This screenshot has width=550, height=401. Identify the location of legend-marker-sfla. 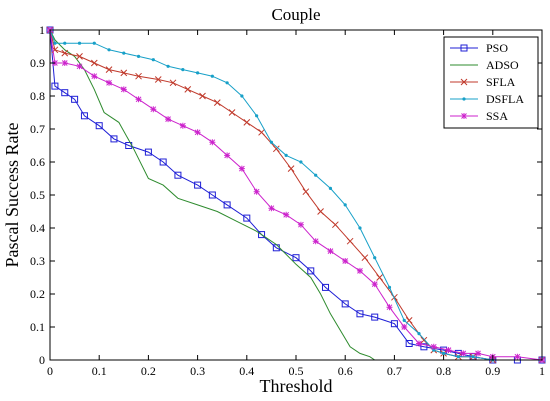
(464, 82).